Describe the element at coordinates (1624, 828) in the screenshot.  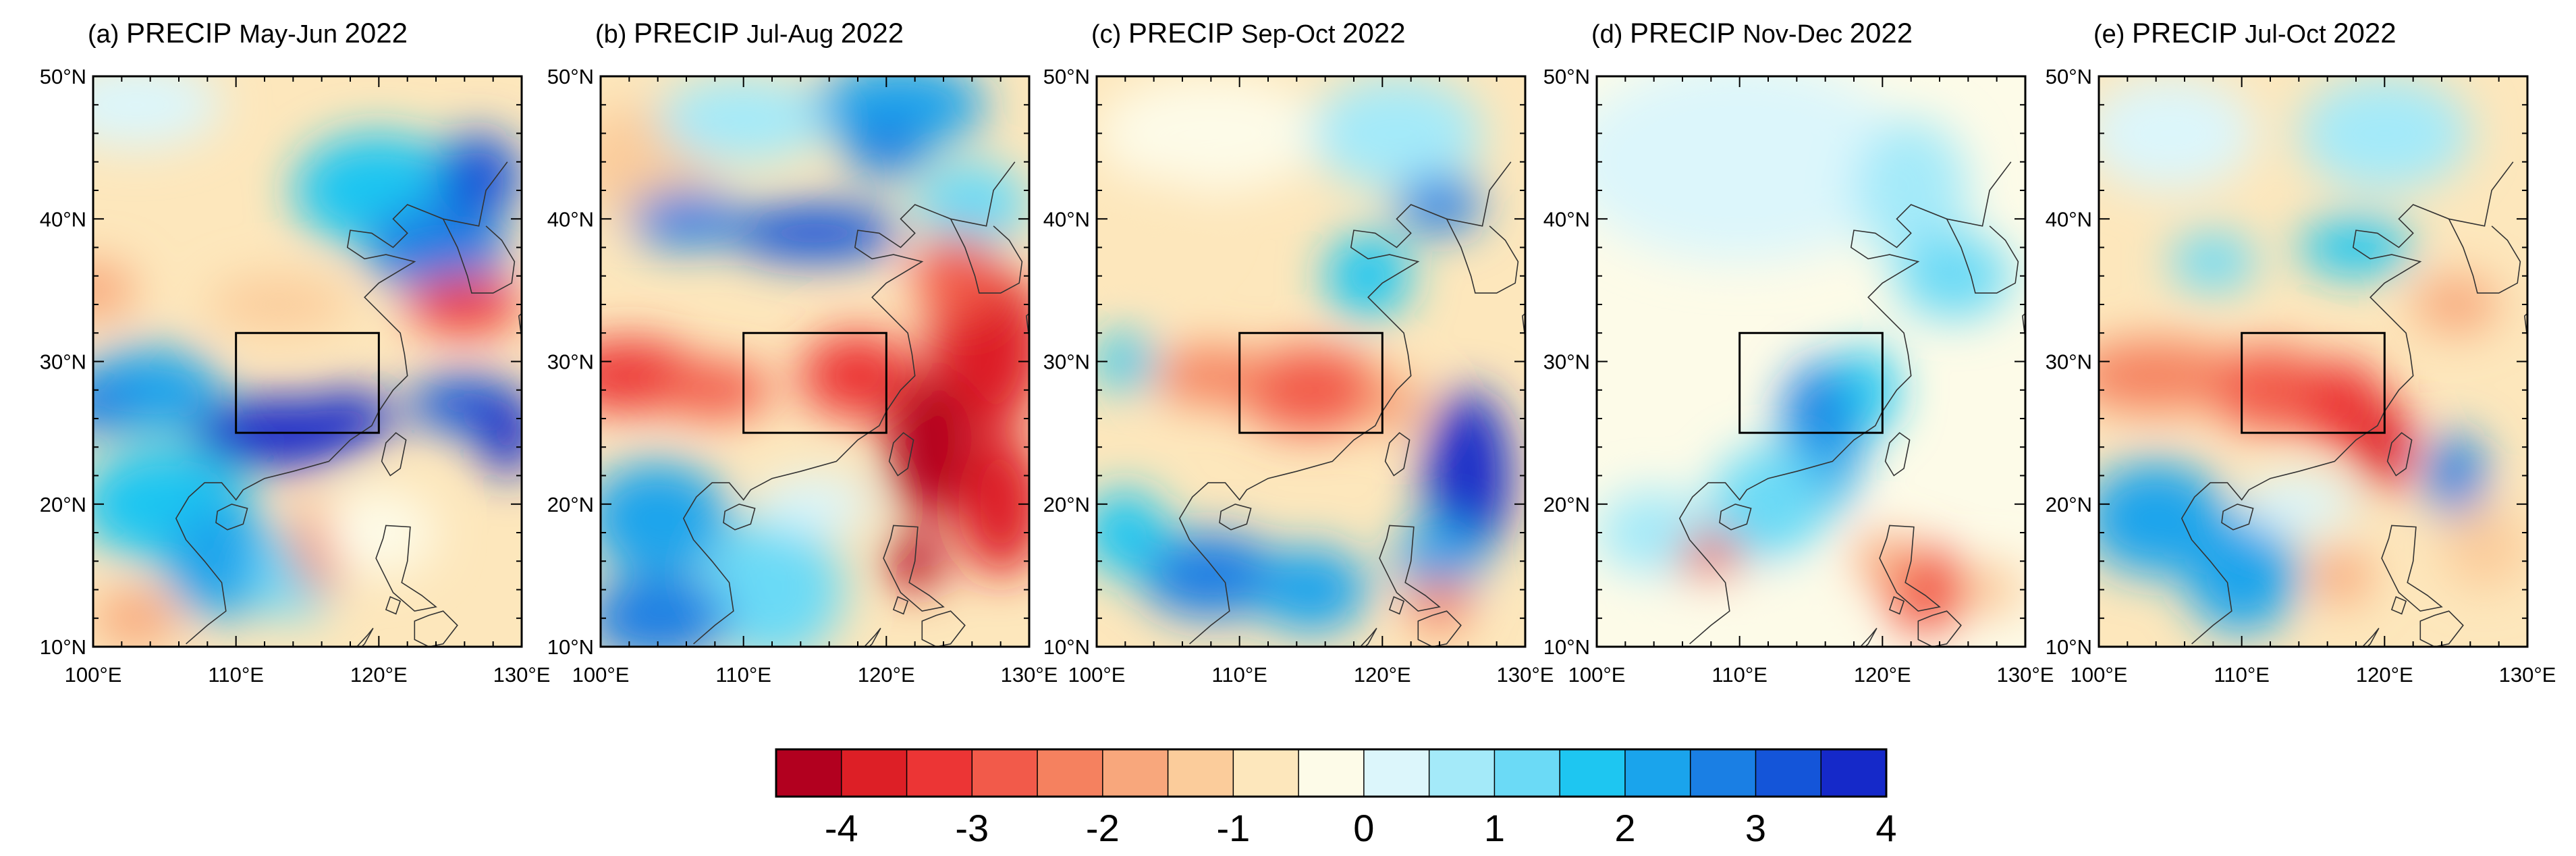
I see `colorbar-tick-label: 2` at that location.